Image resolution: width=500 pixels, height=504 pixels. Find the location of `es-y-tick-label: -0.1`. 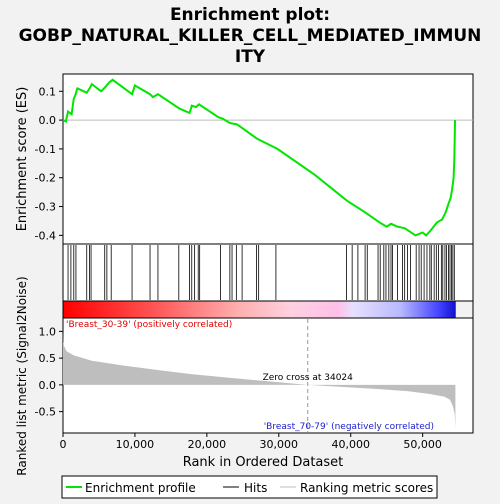

es-y-tick-label: -0.1 is located at coordinates (45, 149).